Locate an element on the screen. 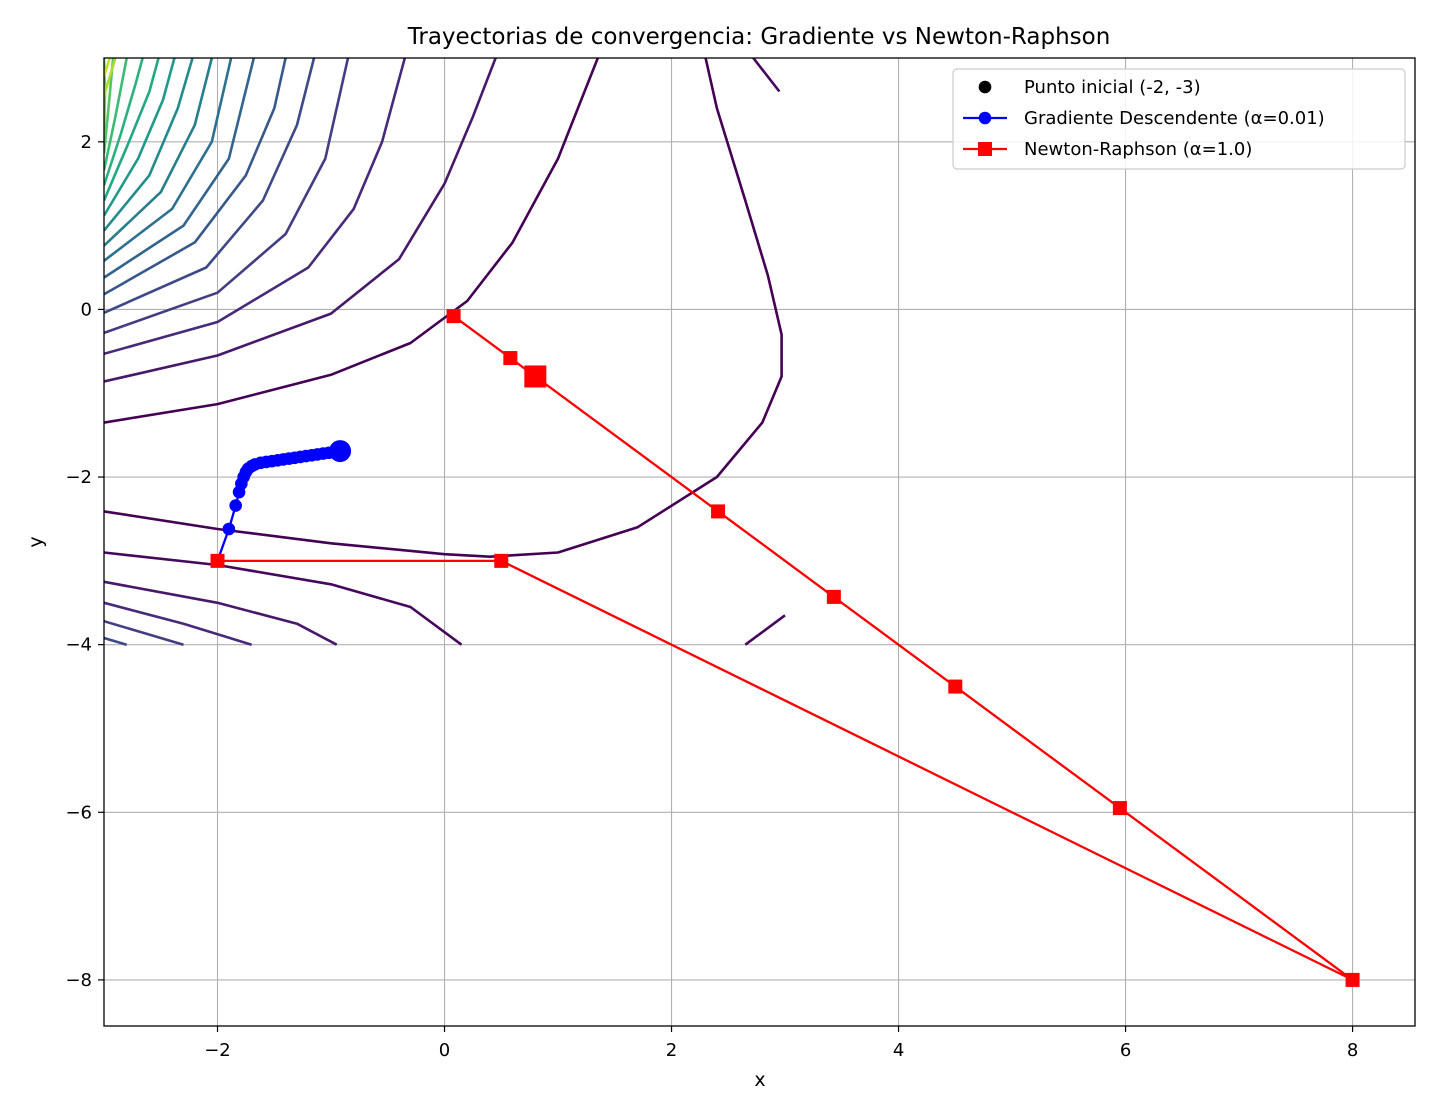 The height and width of the screenshot is (1120, 1440). y-axis-ticks: 2 0 −2 −4 −6 −8 is located at coordinates (84, 561).